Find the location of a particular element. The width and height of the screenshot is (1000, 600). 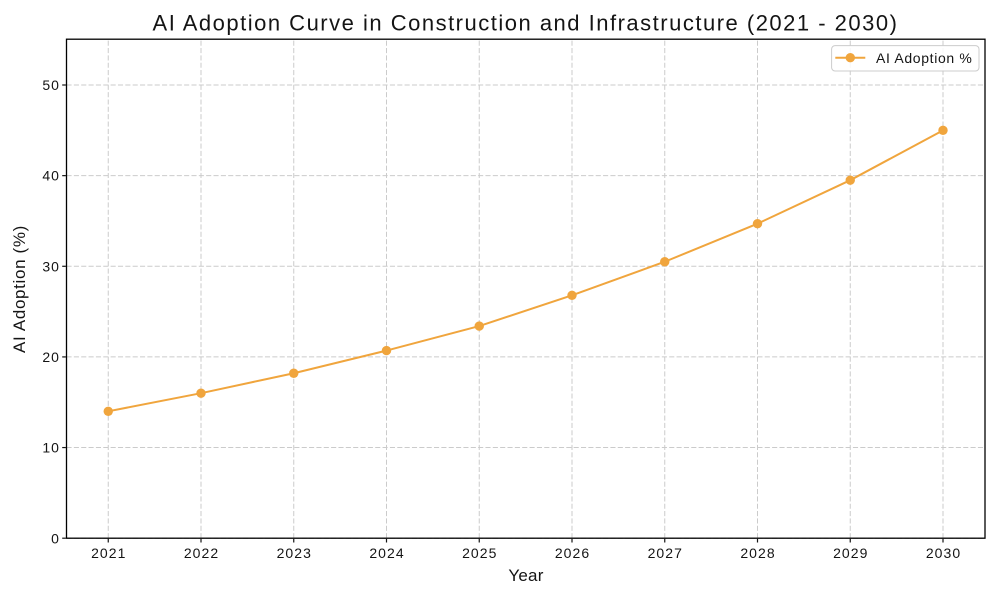

svg-text: 2030 is located at coordinates (943, 553).